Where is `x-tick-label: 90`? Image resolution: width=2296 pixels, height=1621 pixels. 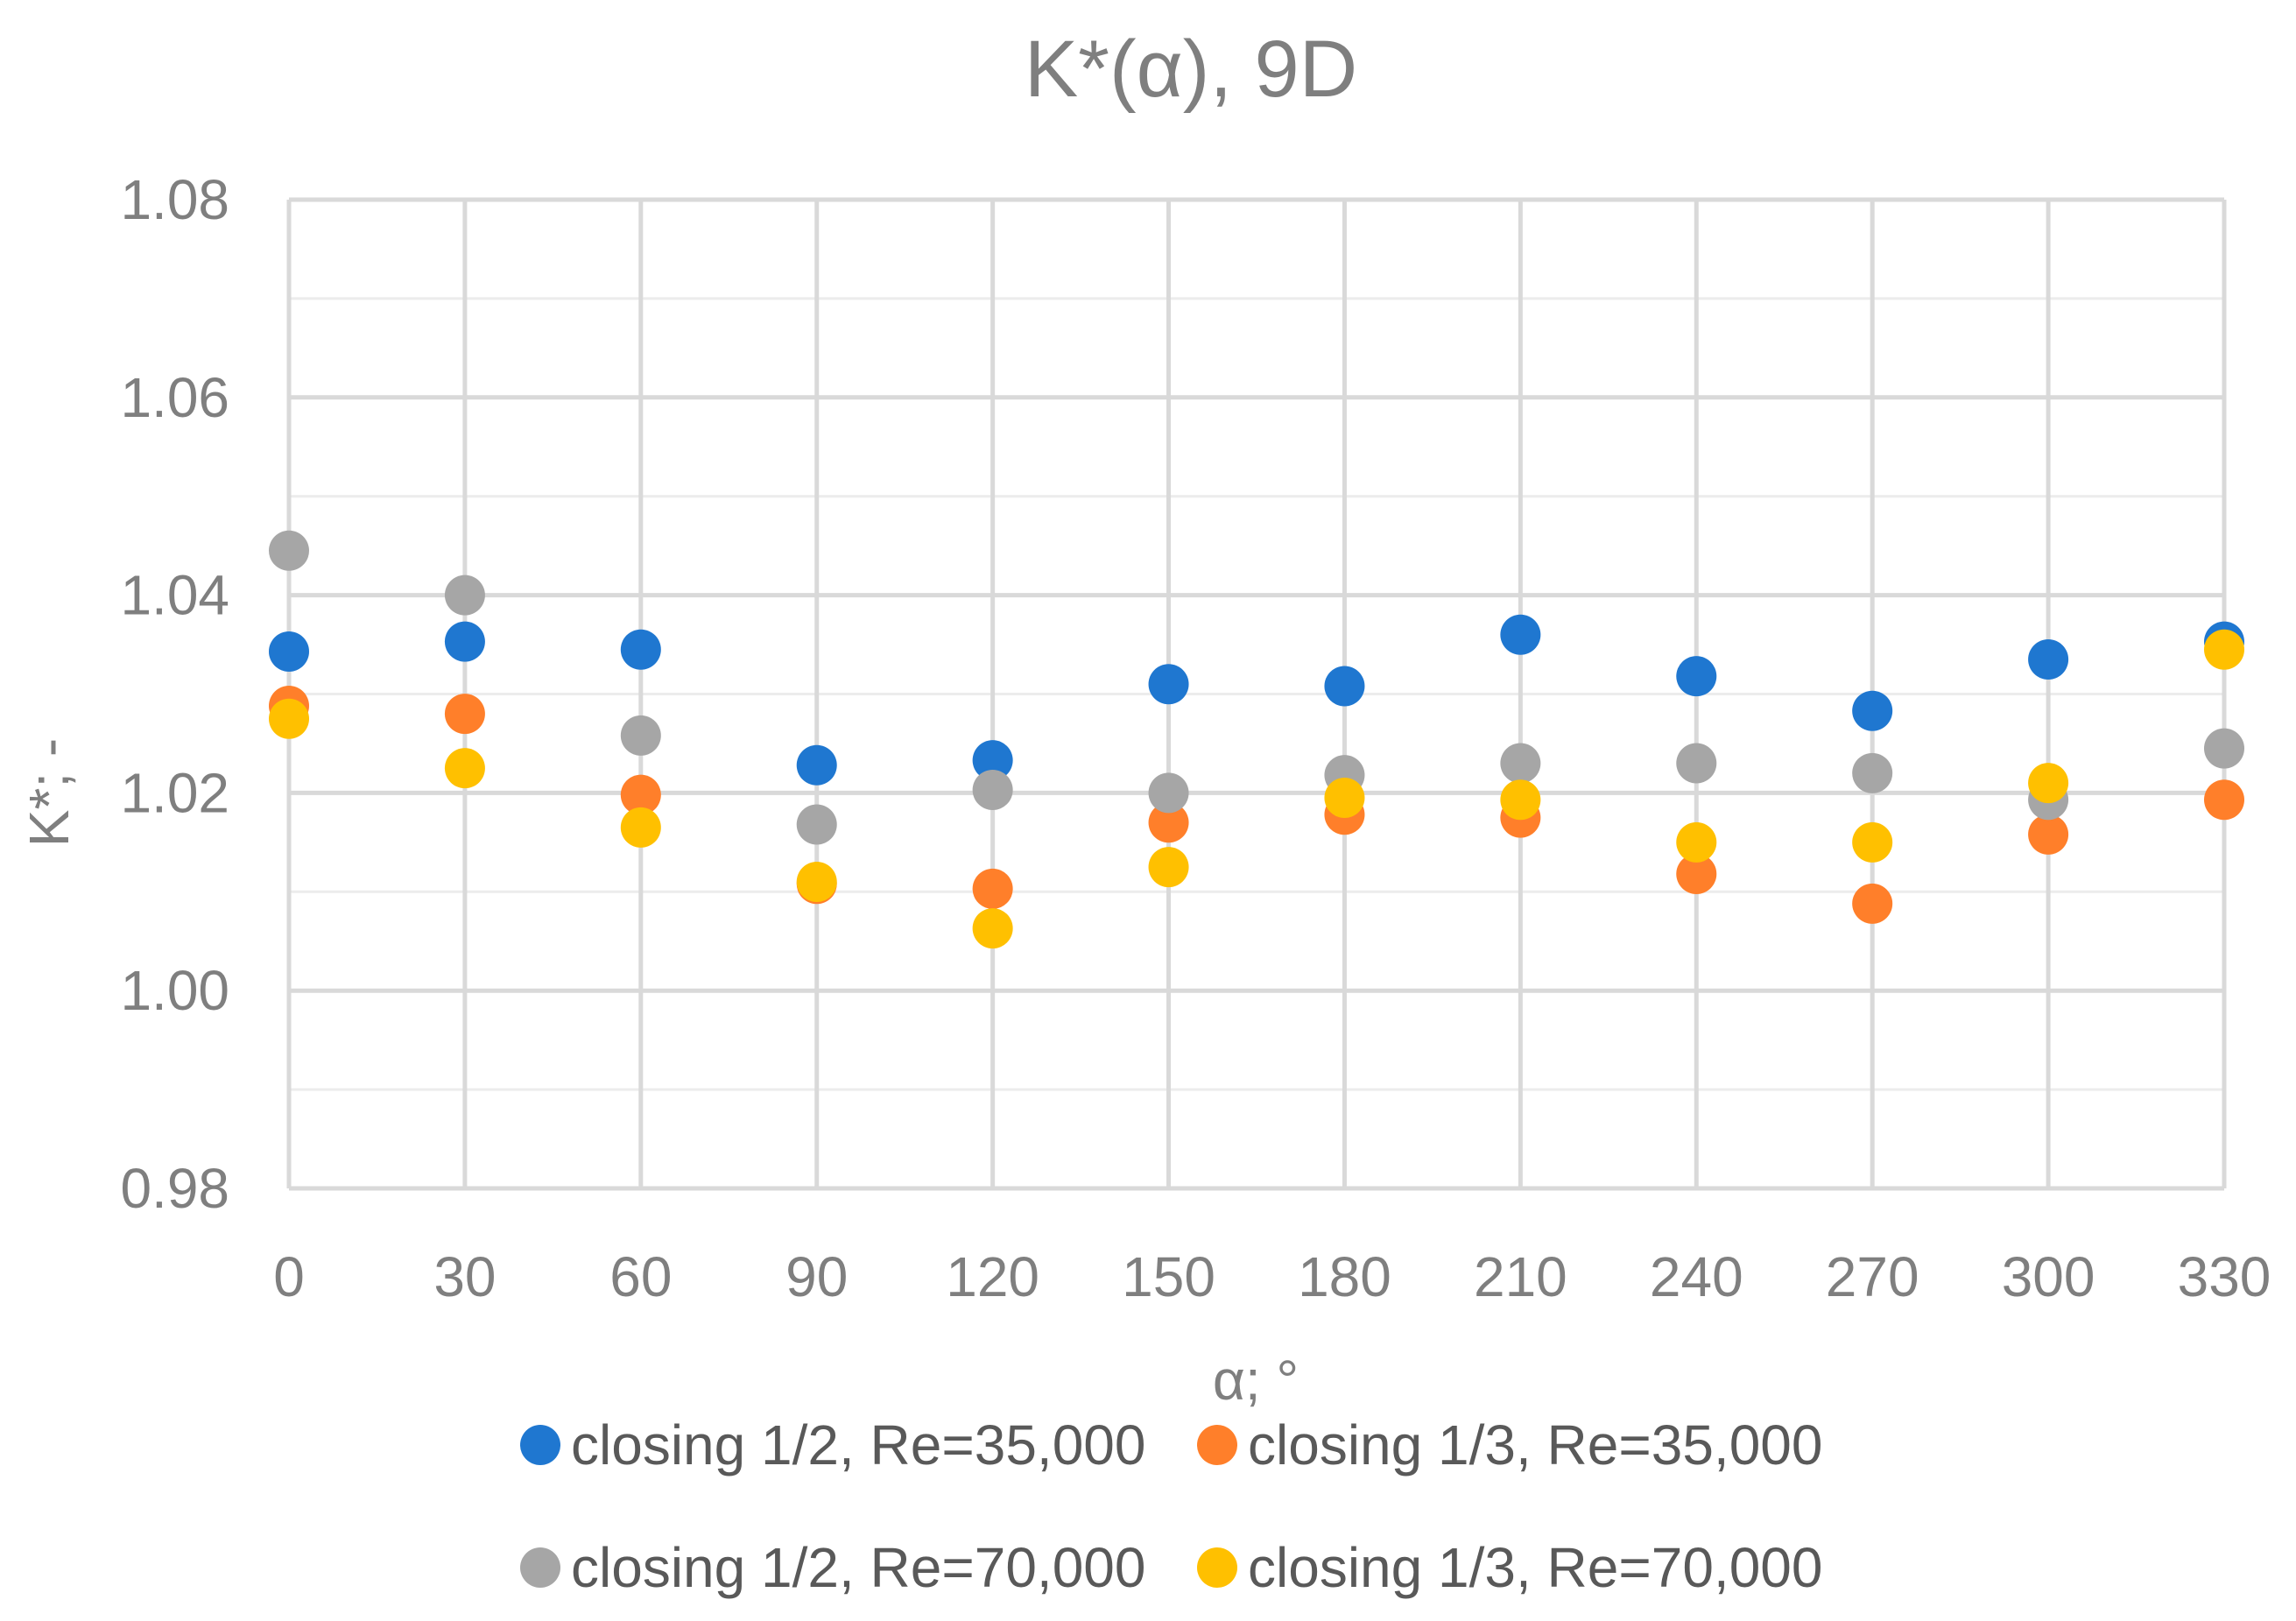 x-tick-label: 90 is located at coordinates (816, 1276).